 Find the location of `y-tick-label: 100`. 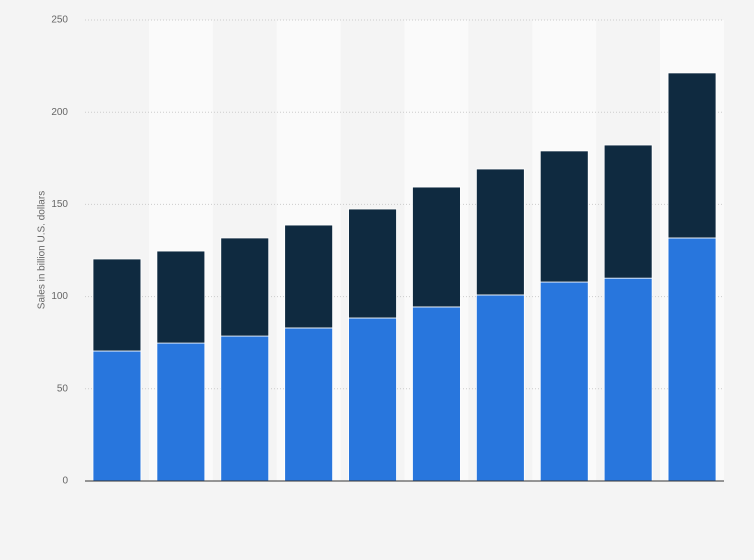

y-tick-label: 100 is located at coordinates (59, 296).